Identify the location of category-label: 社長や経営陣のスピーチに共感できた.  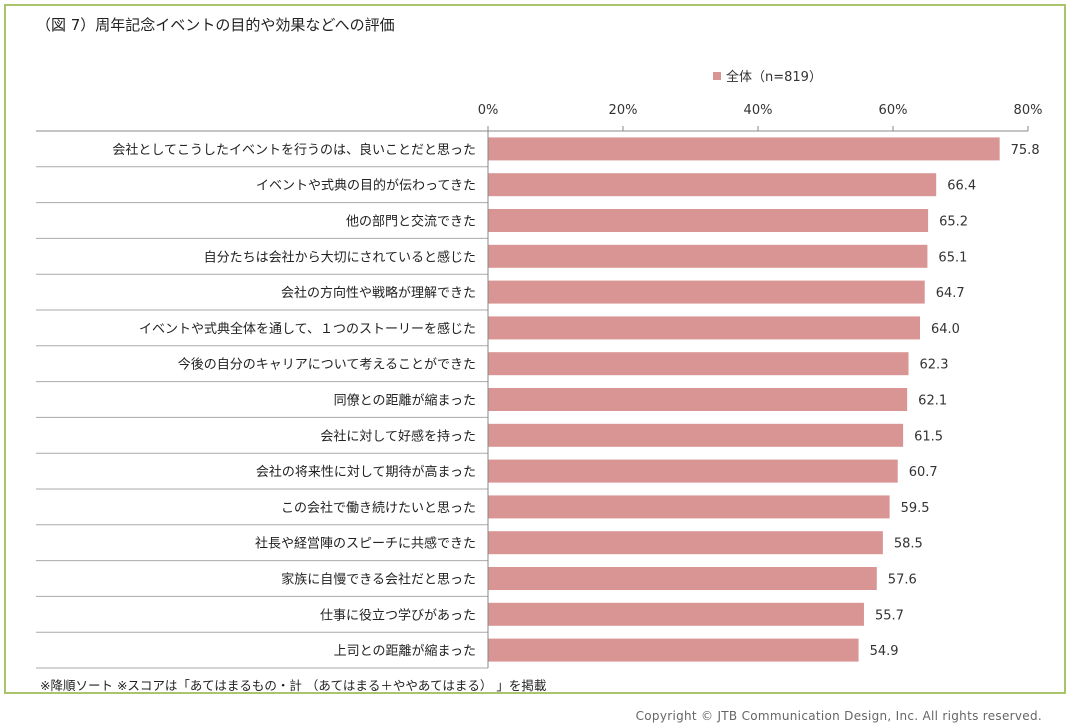
(365, 544).